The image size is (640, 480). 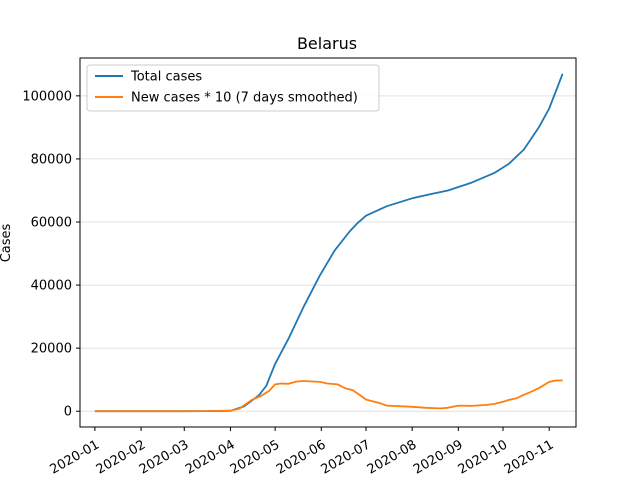 I want to click on legend-label-new-cases: New cases * 10 (7 days smoothed), so click(x=244, y=98).